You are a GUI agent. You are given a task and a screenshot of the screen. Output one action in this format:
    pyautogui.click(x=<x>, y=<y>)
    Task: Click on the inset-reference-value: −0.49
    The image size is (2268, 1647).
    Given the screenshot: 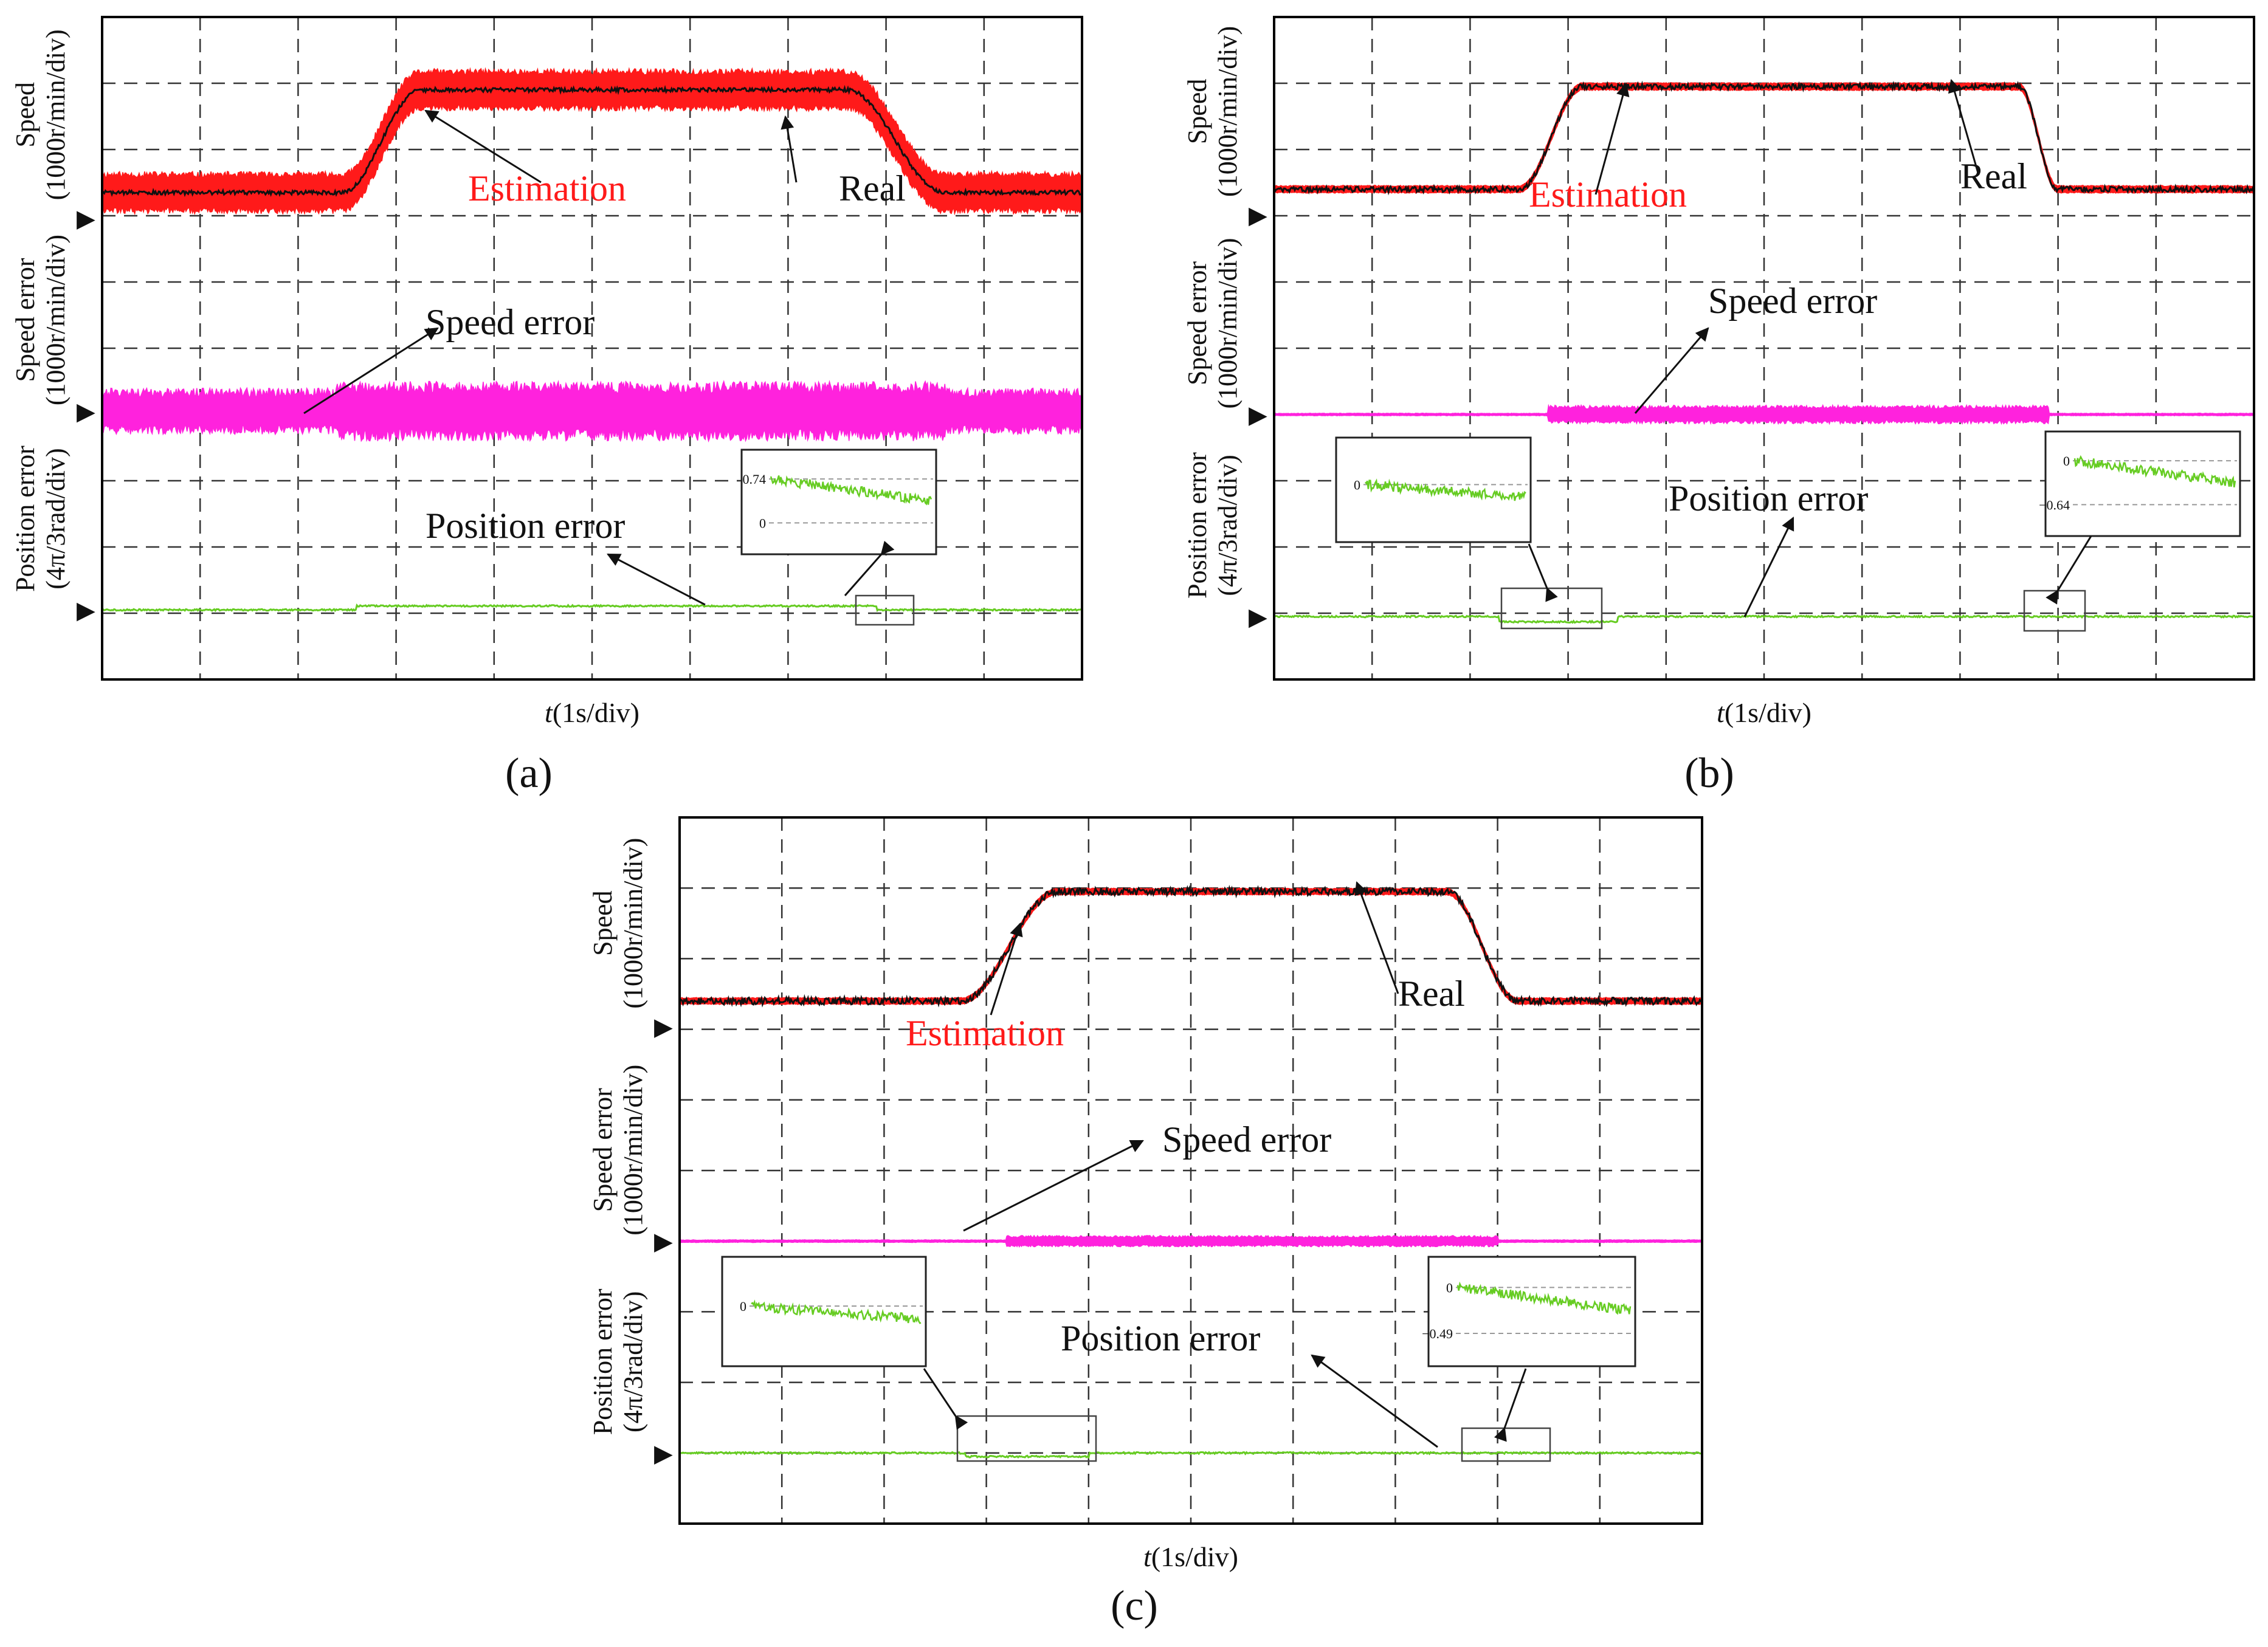 What is the action you would take?
    pyautogui.click(x=1437, y=1333)
    